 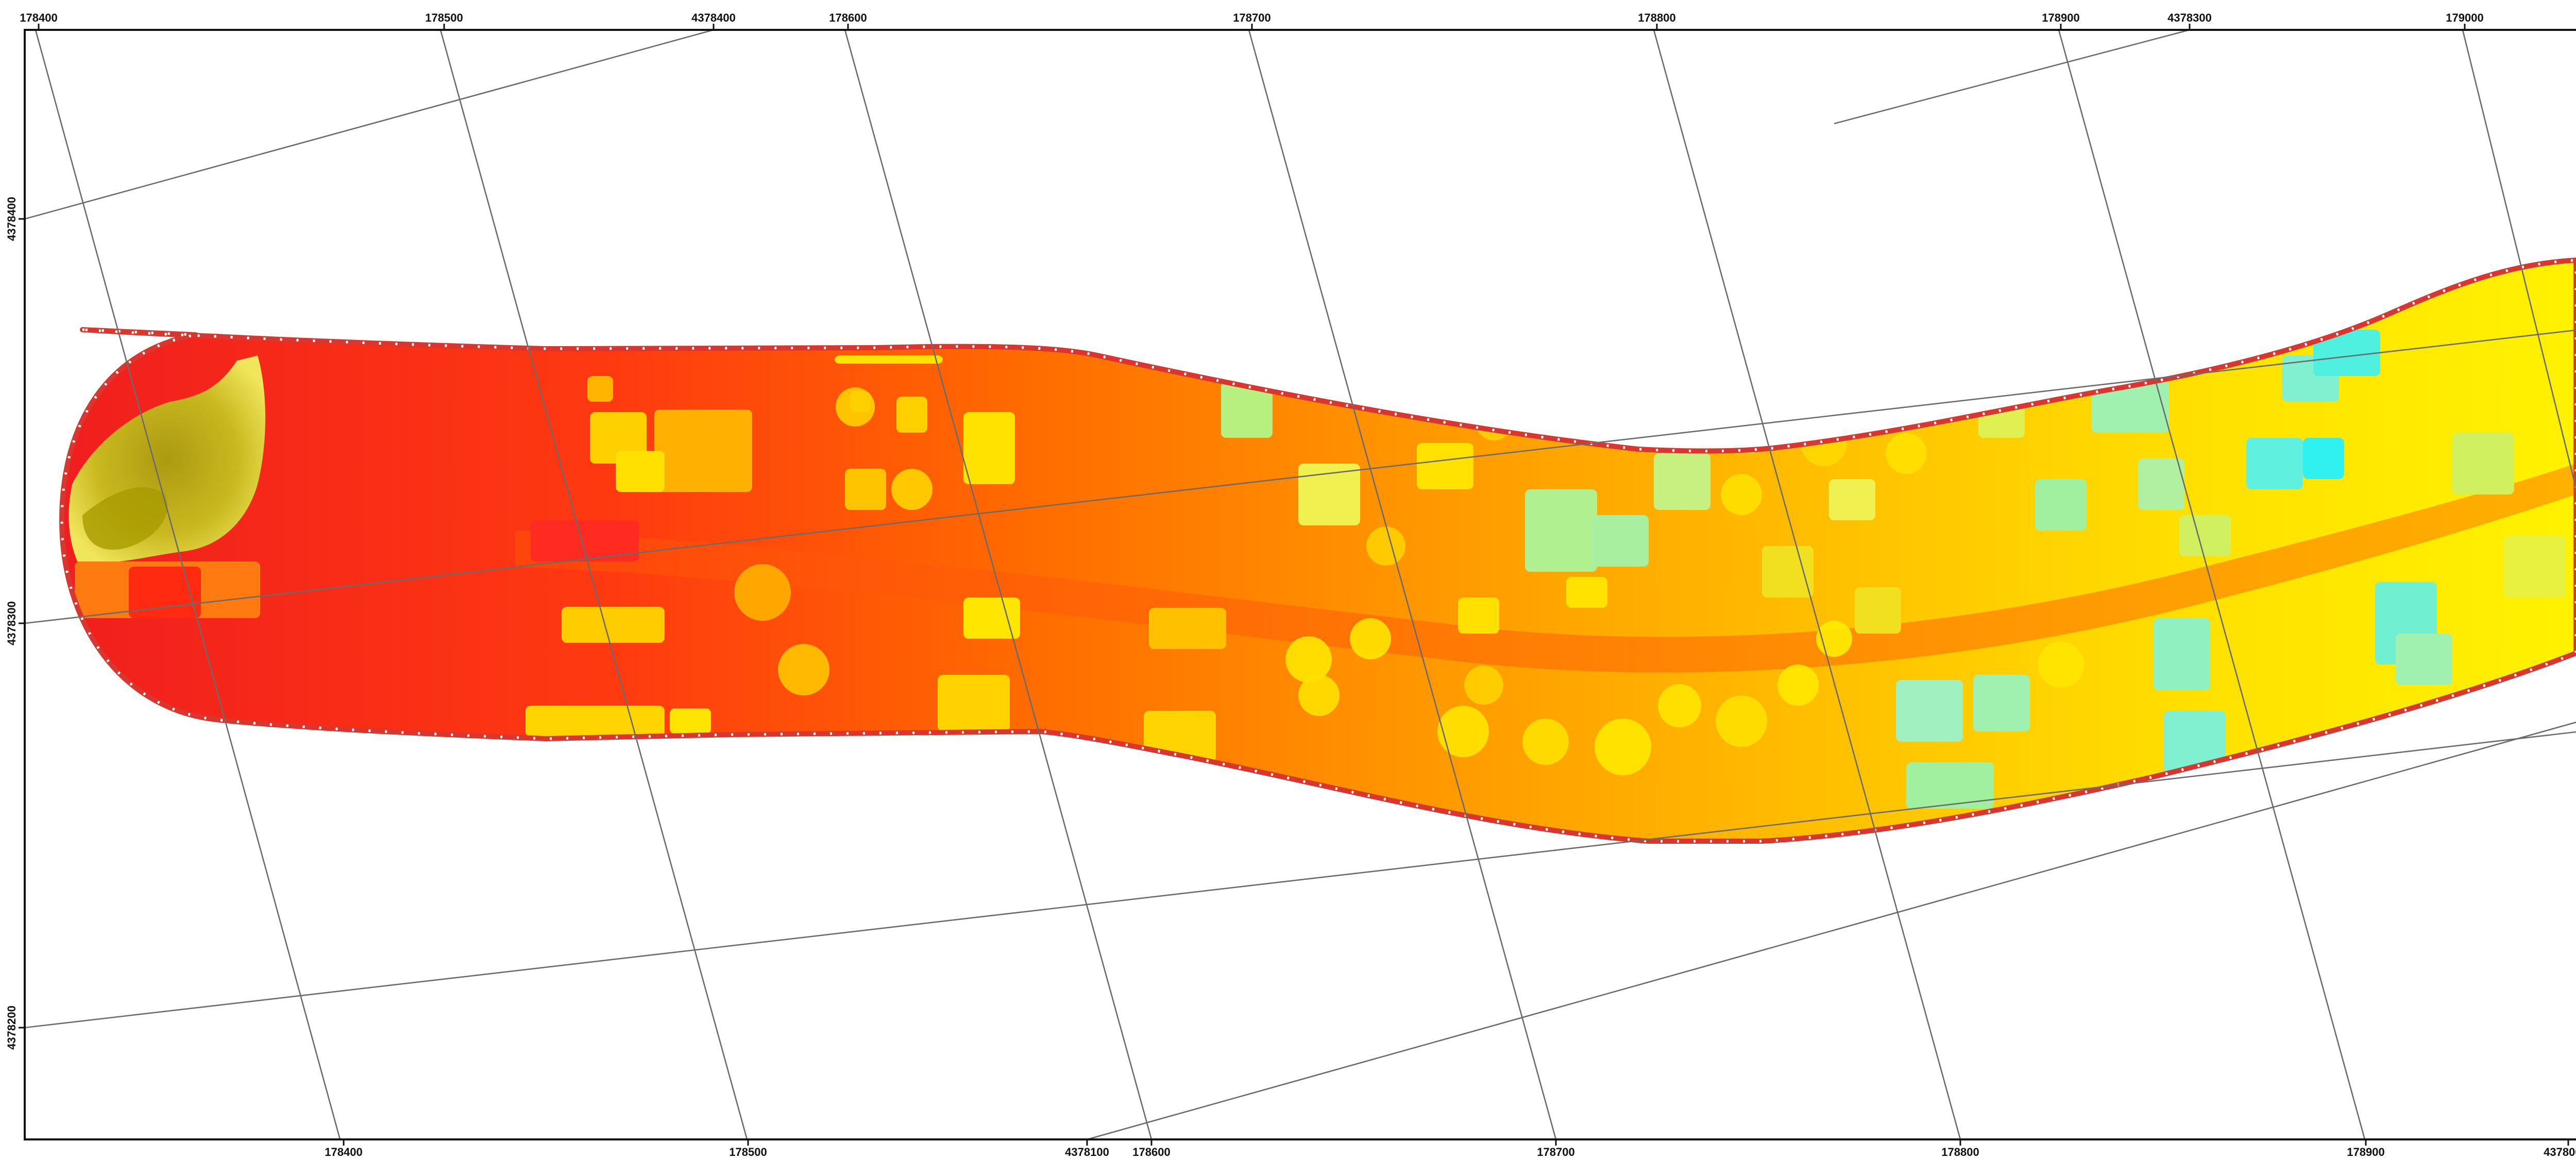 What do you see at coordinates (1087, 1152) in the screenshot?
I see `bottom-coordinate-label: 4378100` at bounding box center [1087, 1152].